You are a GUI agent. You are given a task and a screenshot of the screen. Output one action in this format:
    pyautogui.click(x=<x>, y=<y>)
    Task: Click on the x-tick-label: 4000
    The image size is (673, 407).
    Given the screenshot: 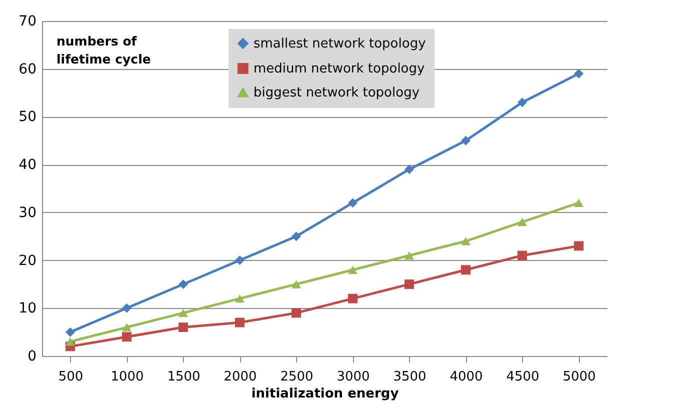 What is the action you would take?
    pyautogui.click(x=466, y=377)
    